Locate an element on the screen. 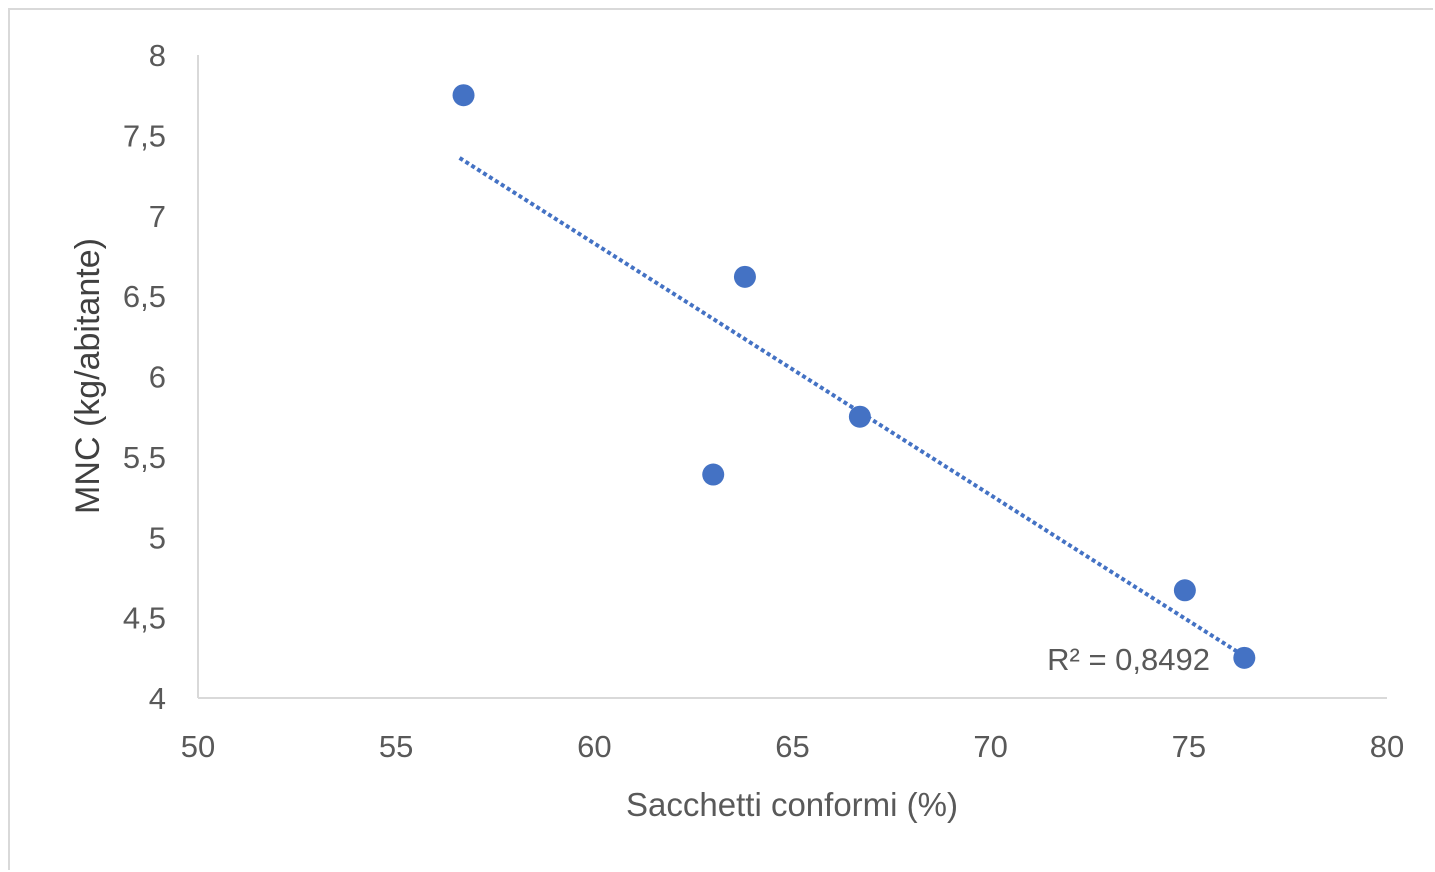  x-axis-title: Sacchetti conformi (%) is located at coordinates (792, 804).